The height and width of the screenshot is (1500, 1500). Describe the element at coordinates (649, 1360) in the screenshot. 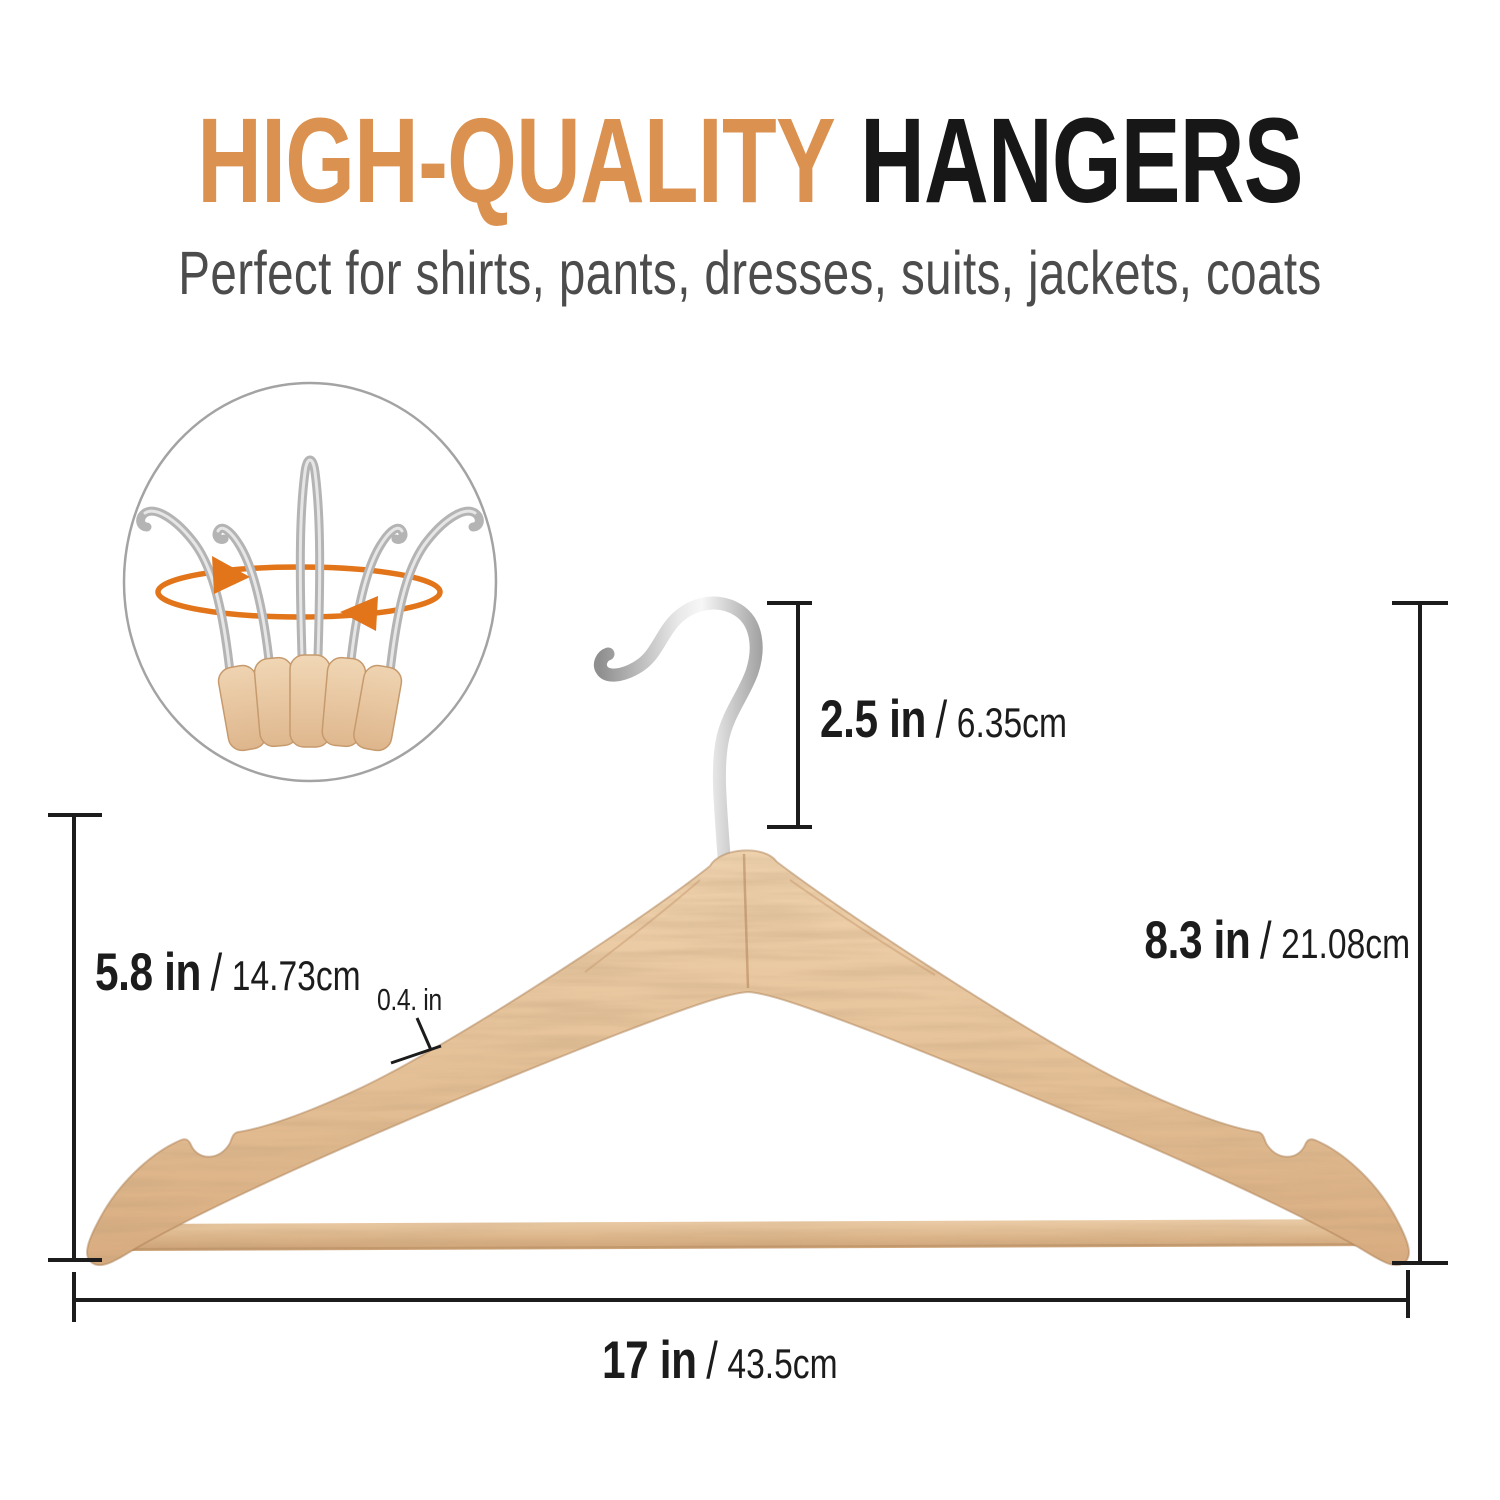

I see `width-inches: 17 in` at that location.